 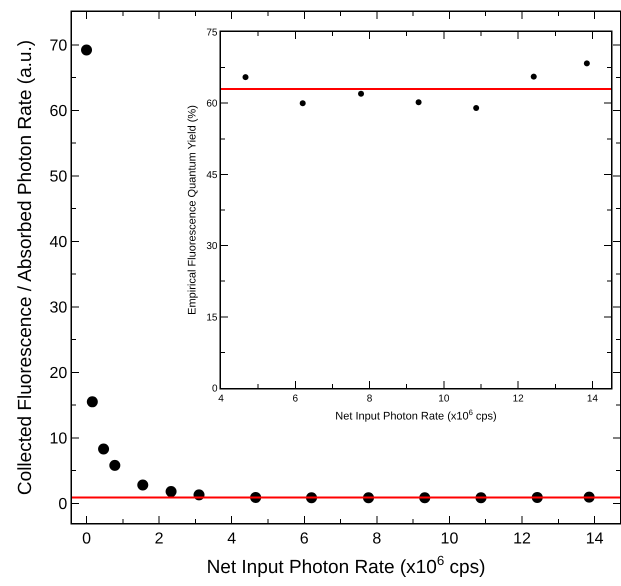 I want to click on x-tick-label: 0, so click(x=87, y=539).